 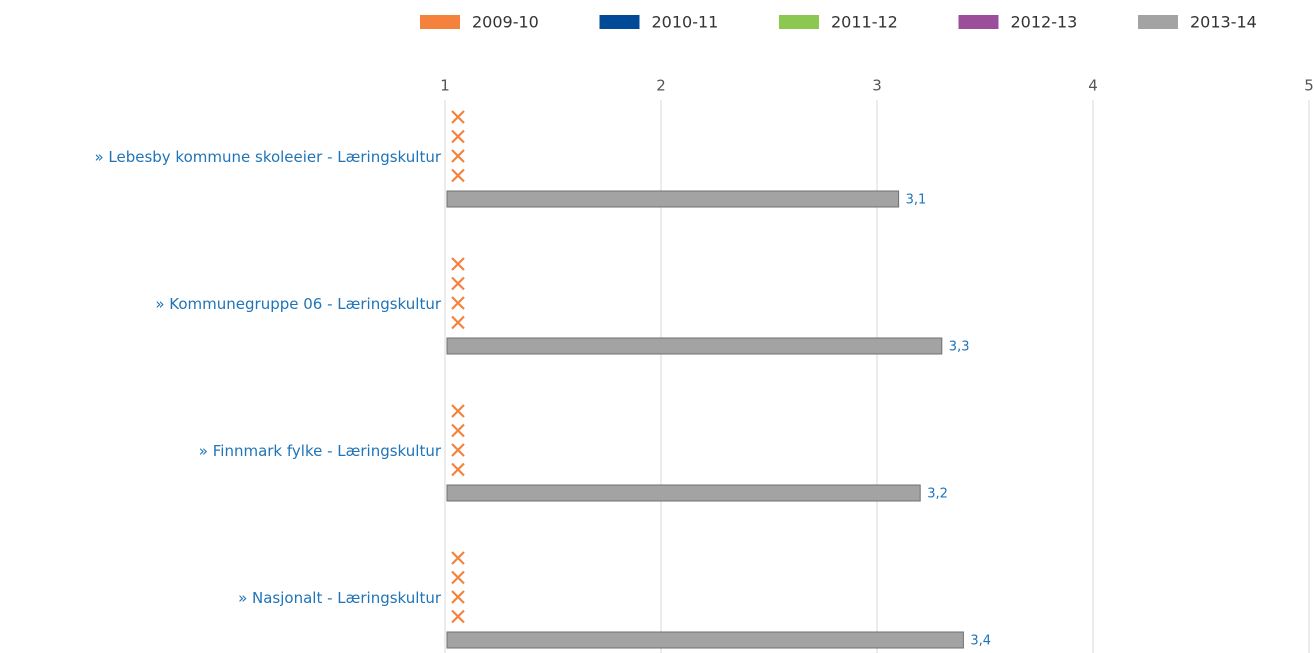 I want to click on value-label: 3,3, so click(x=959, y=347).